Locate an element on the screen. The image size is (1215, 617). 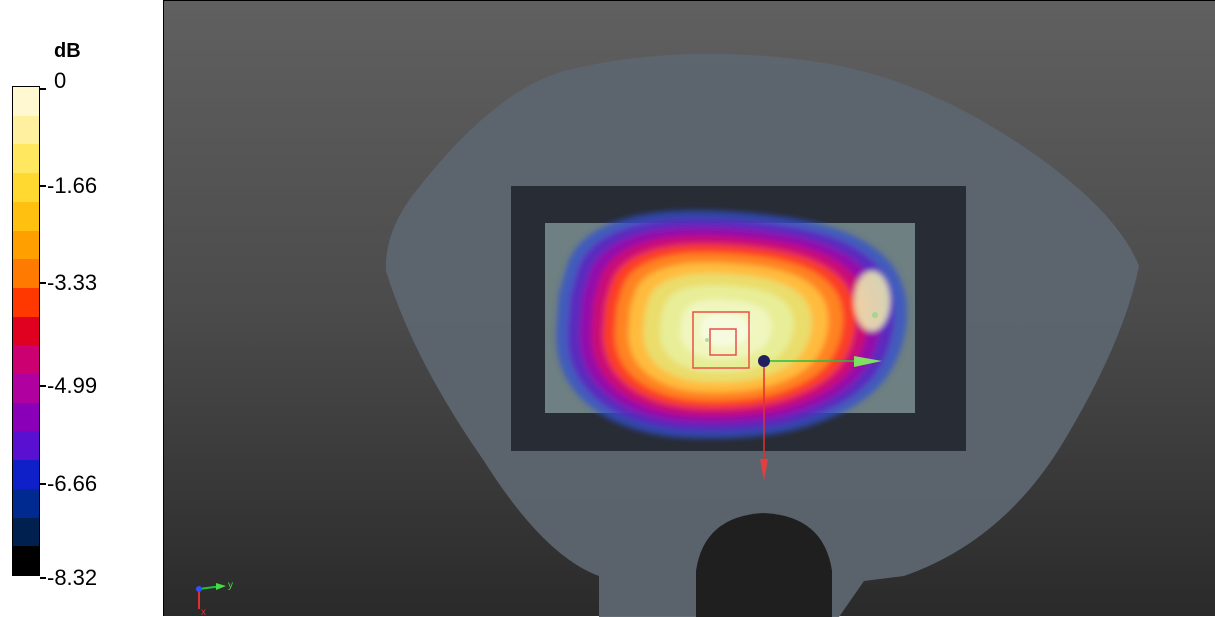
axis-triad: y x is located at coordinates (214, 598).